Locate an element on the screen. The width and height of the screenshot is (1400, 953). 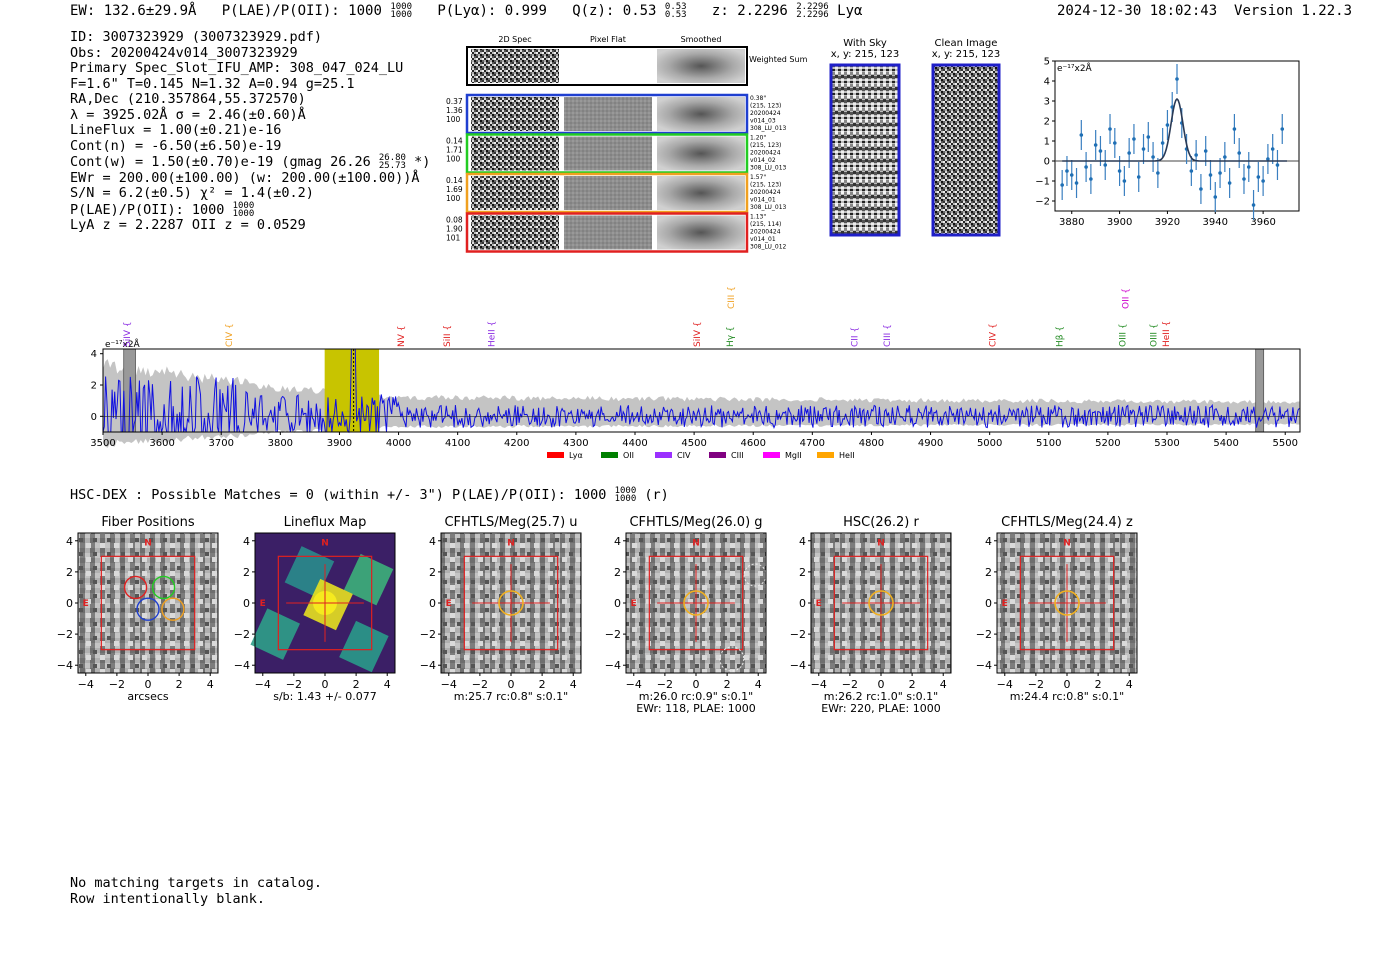
source-aperture is located at coordinates (881, 603).